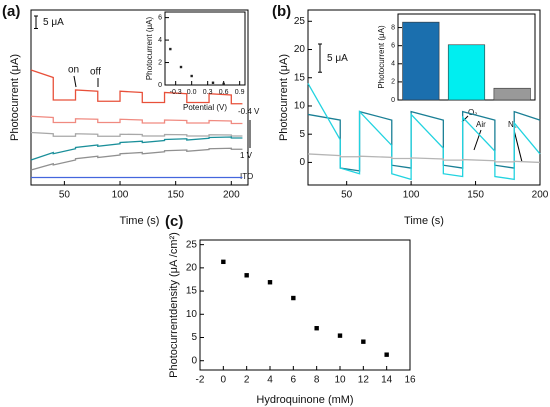 This screenshot has height=407, width=550. I want to click on x-axis-label: Potential (V), so click(205, 107).